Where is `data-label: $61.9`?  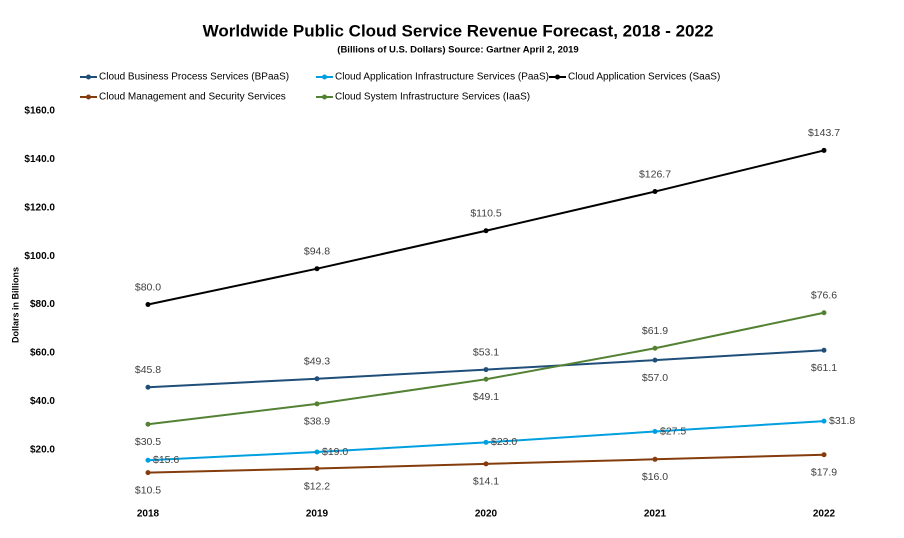 data-label: $61.9 is located at coordinates (655, 331).